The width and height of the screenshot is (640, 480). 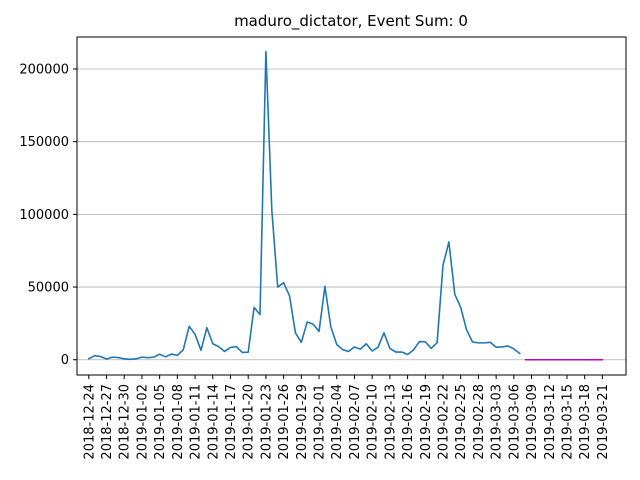 What do you see at coordinates (355, 422) in the screenshot?
I see `x-tick-label: 2019-02-07` at bounding box center [355, 422].